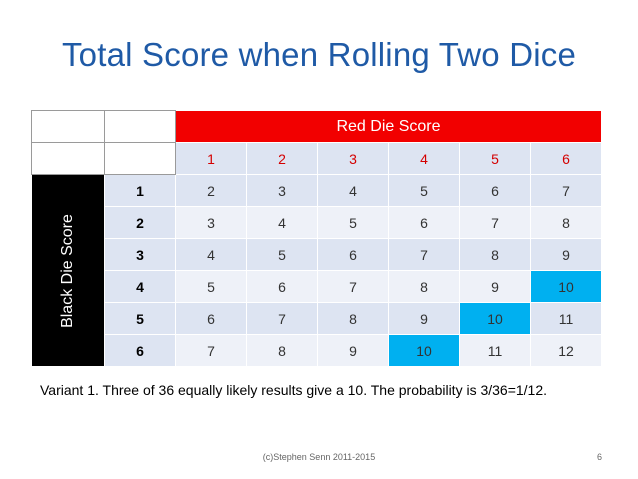 The height and width of the screenshot is (479, 638). Describe the element at coordinates (319, 457) in the screenshot. I see `copyright-footer: (c)Stephen Senn 2011-2015` at that location.